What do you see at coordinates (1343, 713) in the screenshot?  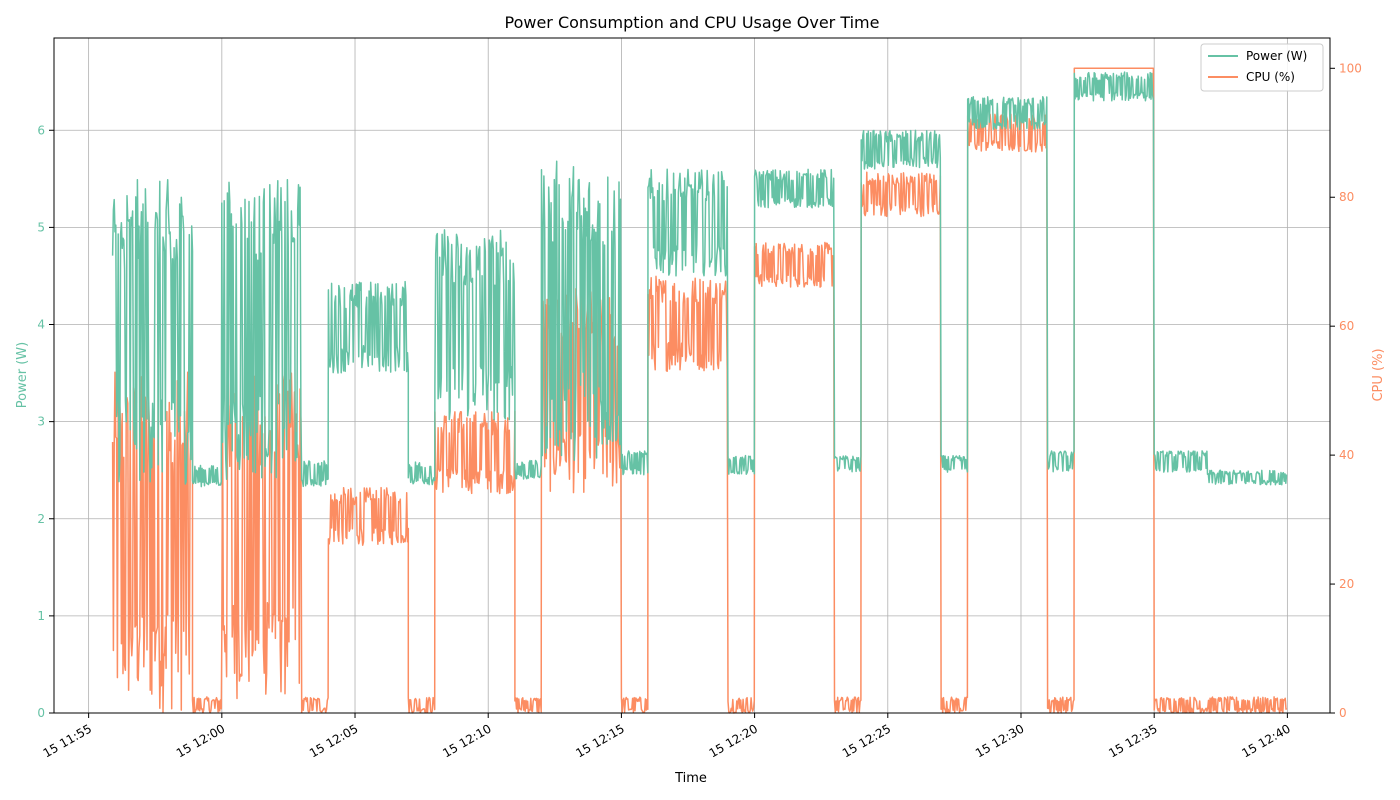 I see `y-tick-label-right: 0` at bounding box center [1343, 713].